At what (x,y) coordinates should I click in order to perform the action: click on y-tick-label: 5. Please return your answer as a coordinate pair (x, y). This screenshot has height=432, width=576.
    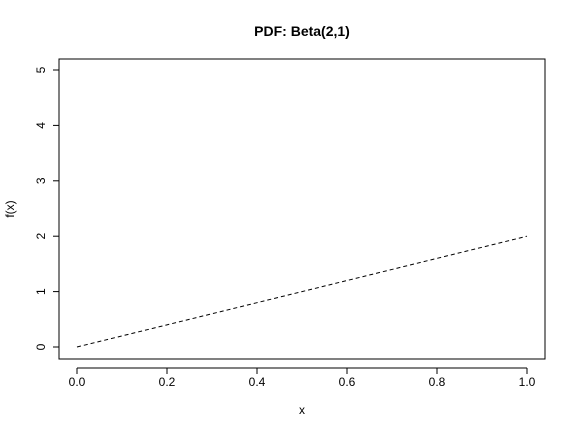
    Looking at the image, I should click on (41, 69).